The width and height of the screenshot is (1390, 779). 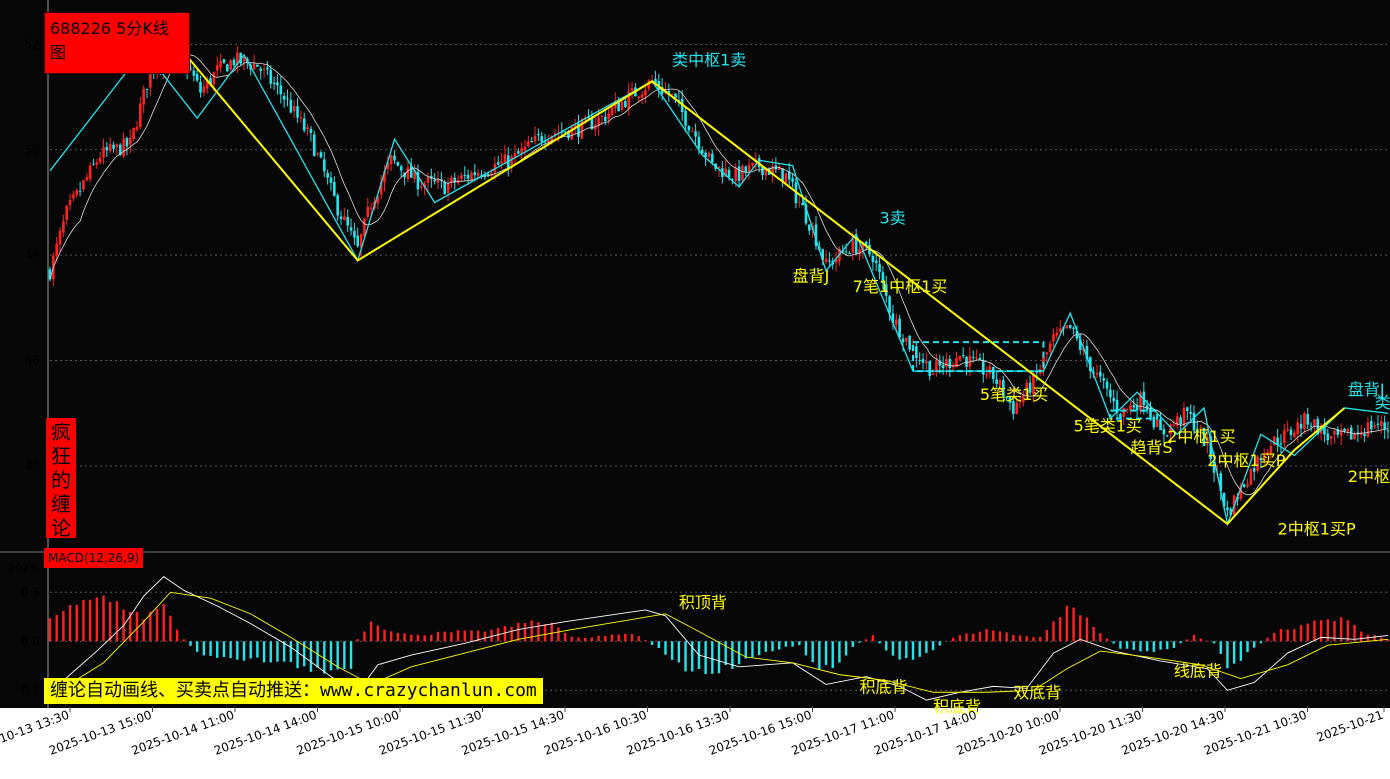 I want to click on price-tick-label: 50, so click(x=32, y=150).